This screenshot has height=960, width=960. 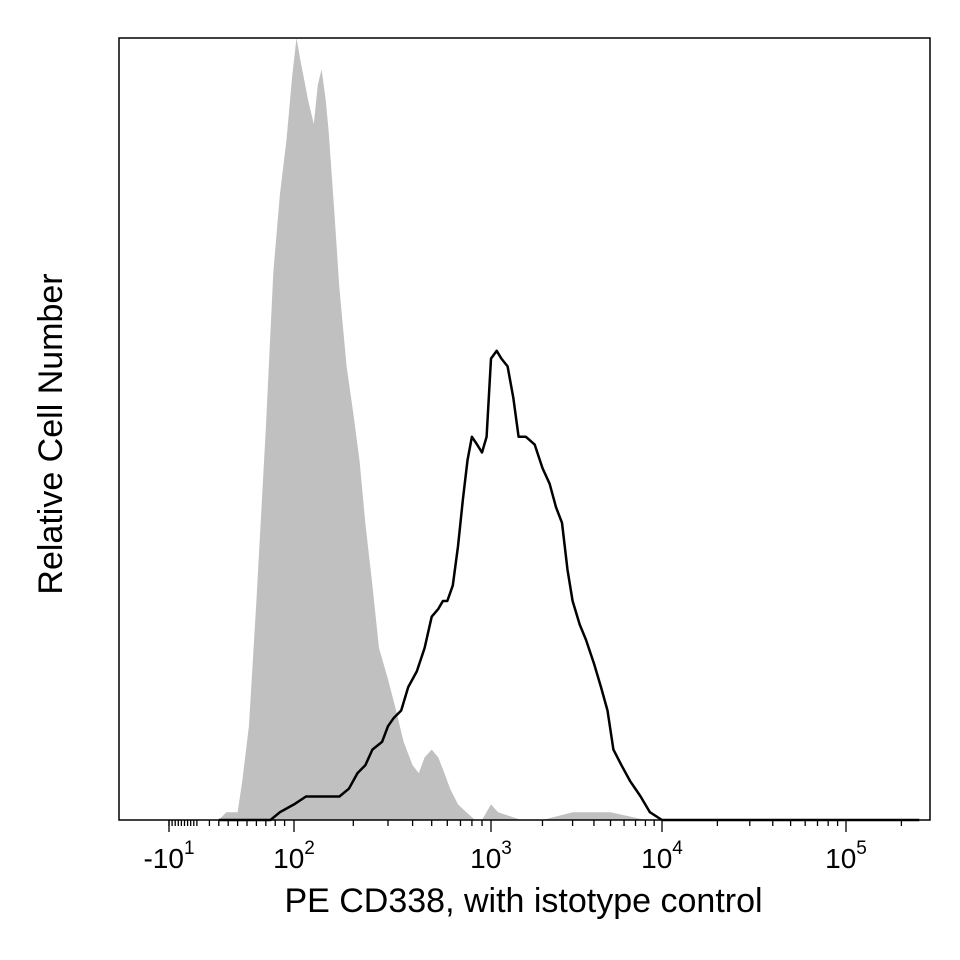 What do you see at coordinates (523, 847) in the screenshot?
I see `x-axis: -101 10² 10³ 10⁴ 10⁵` at bounding box center [523, 847].